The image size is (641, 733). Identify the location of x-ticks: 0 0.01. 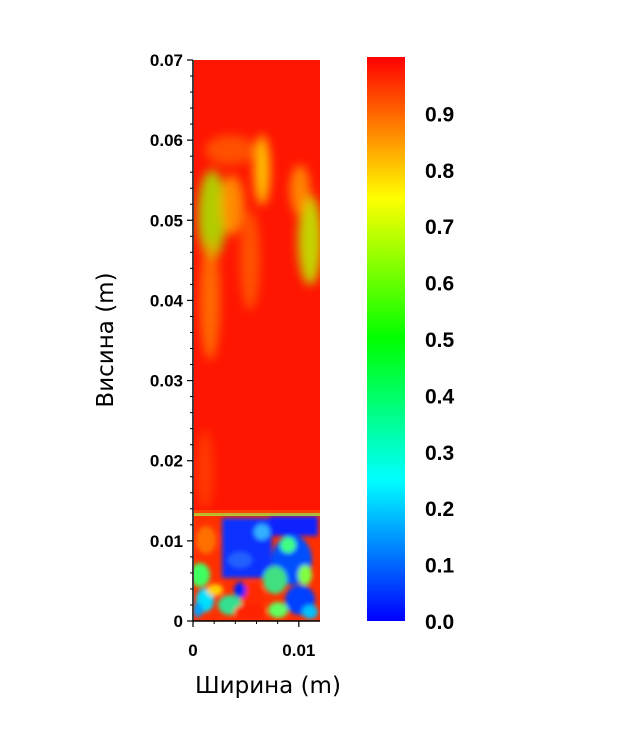
(251, 640).